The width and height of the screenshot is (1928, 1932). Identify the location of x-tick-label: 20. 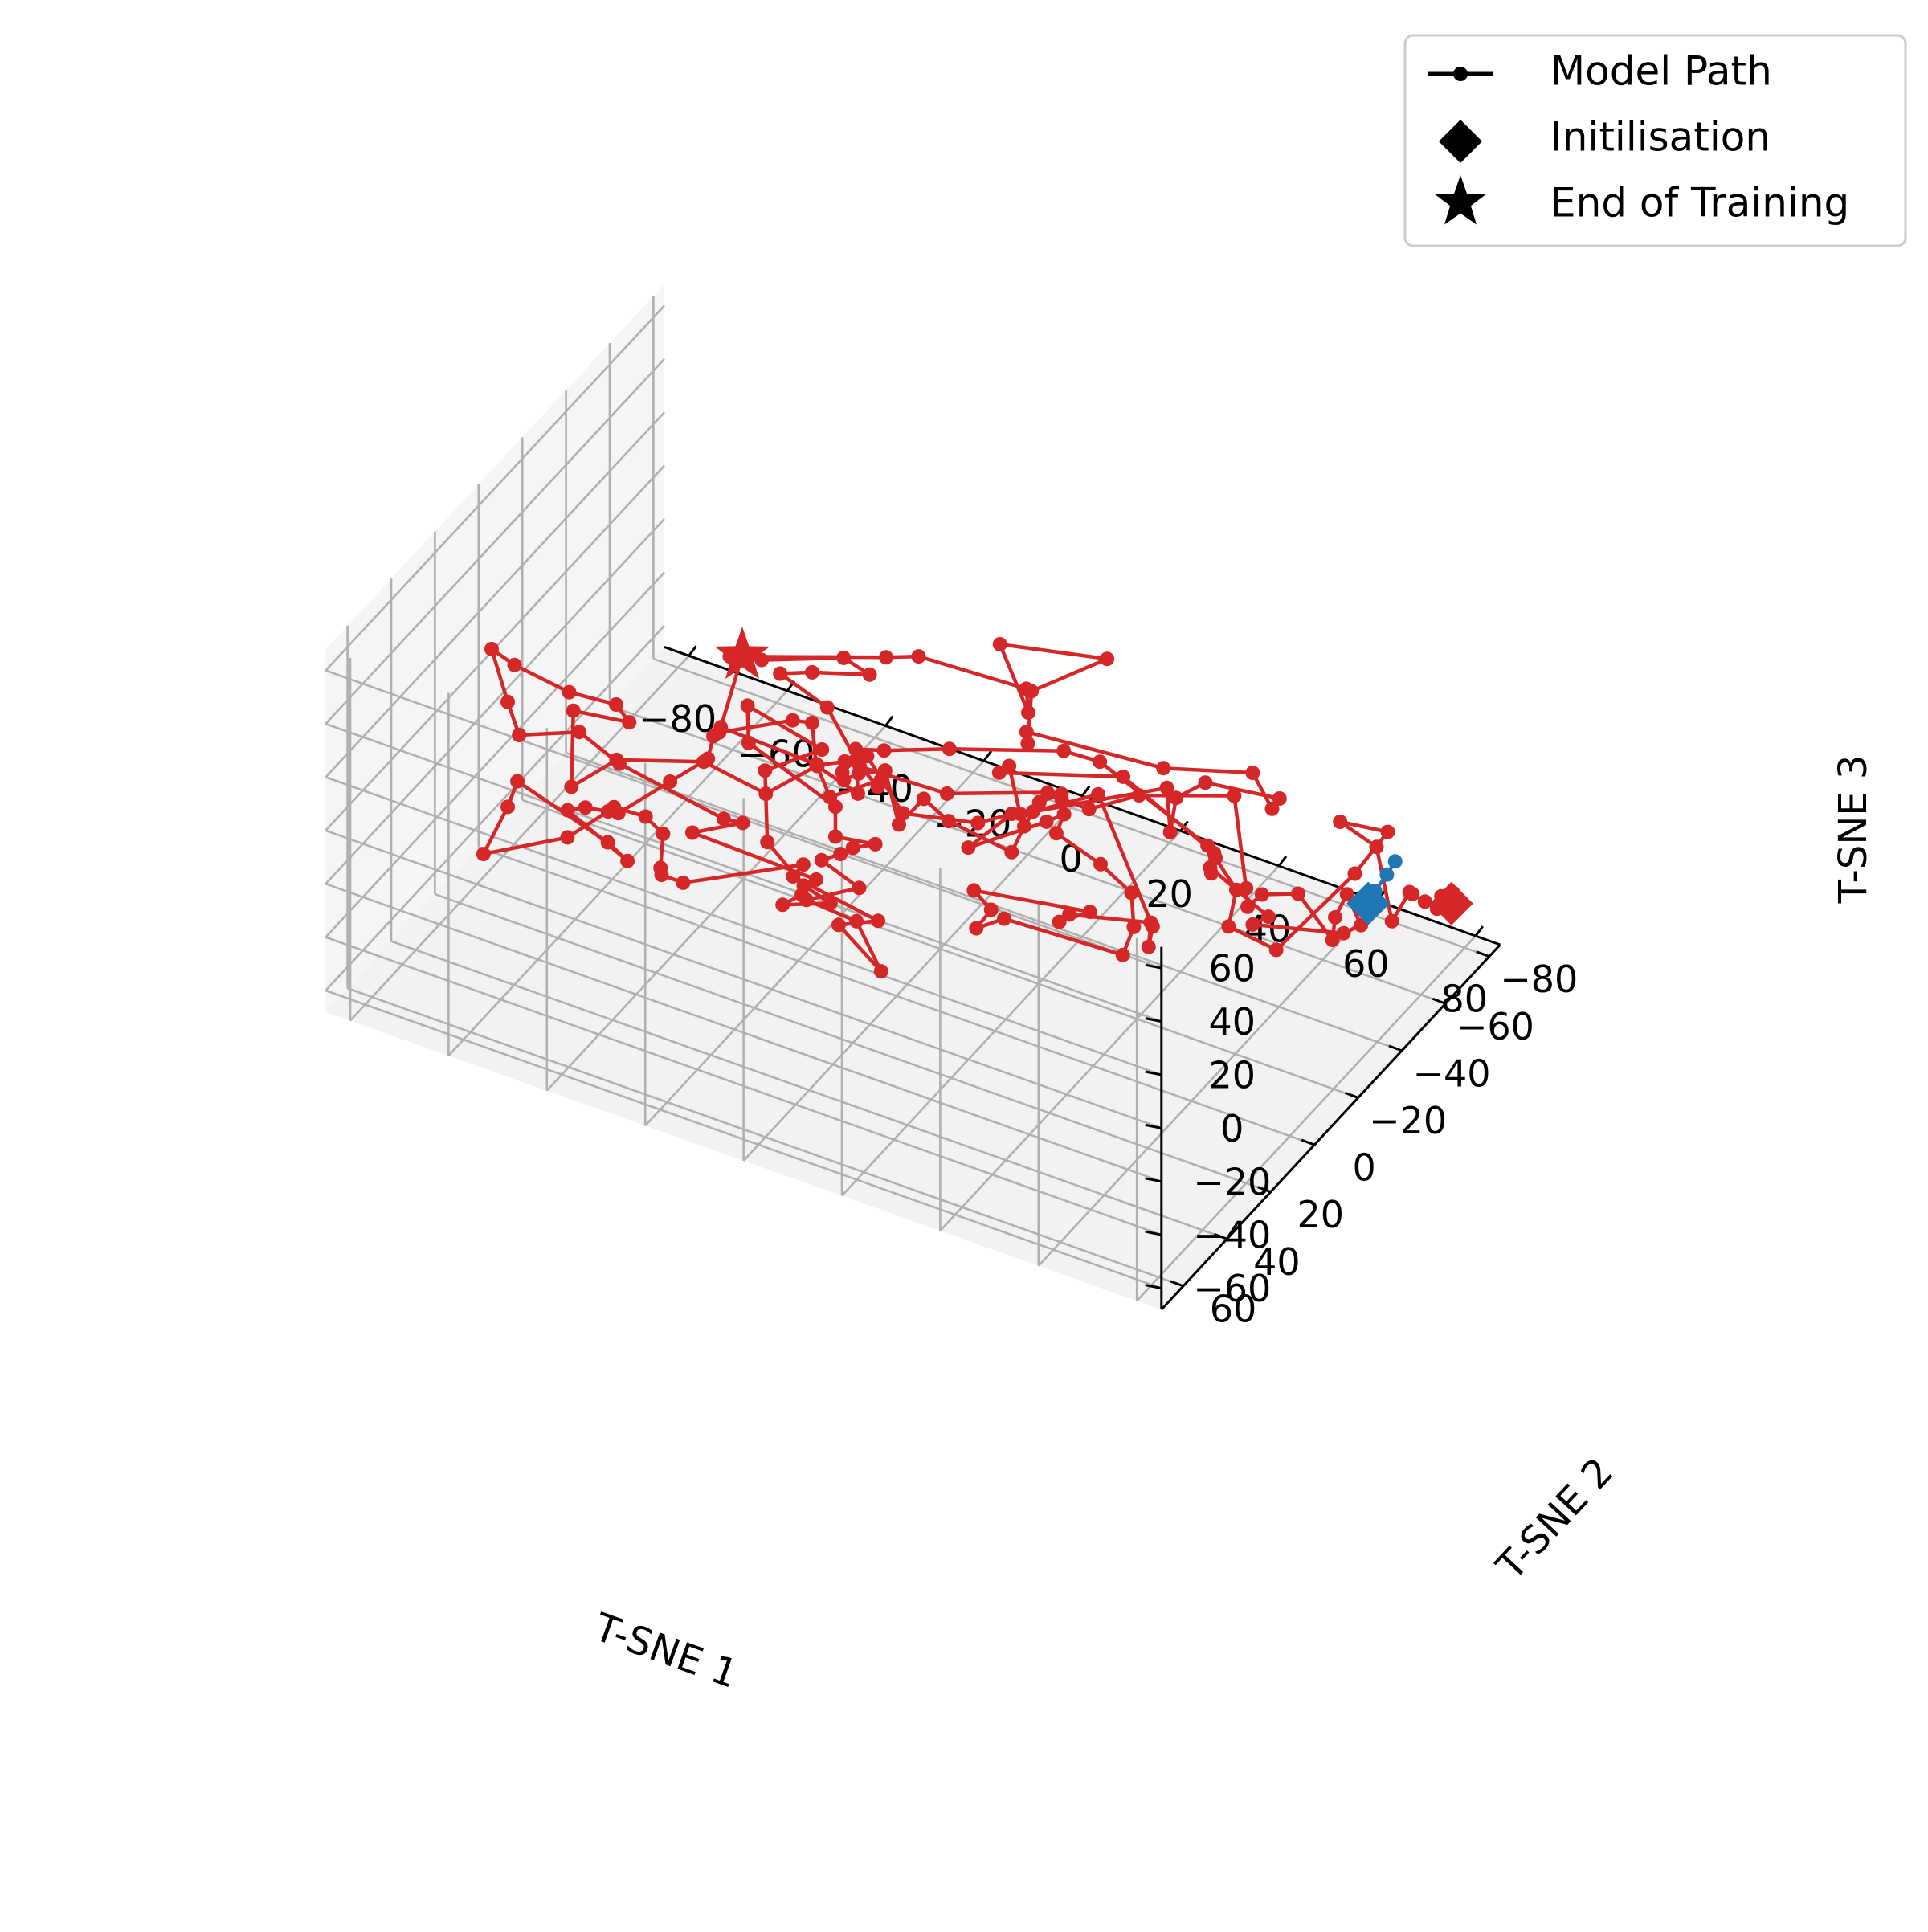
(1169, 894).